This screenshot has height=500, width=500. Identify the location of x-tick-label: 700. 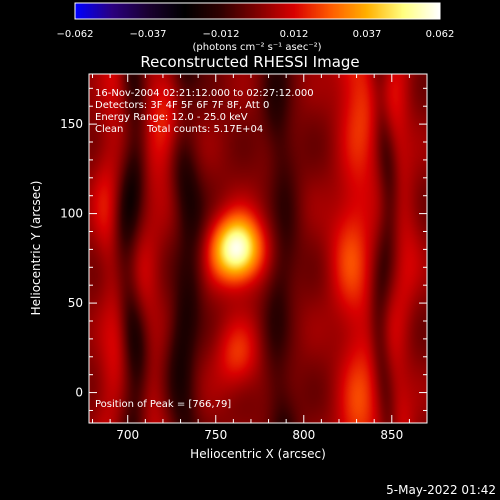
(127, 435).